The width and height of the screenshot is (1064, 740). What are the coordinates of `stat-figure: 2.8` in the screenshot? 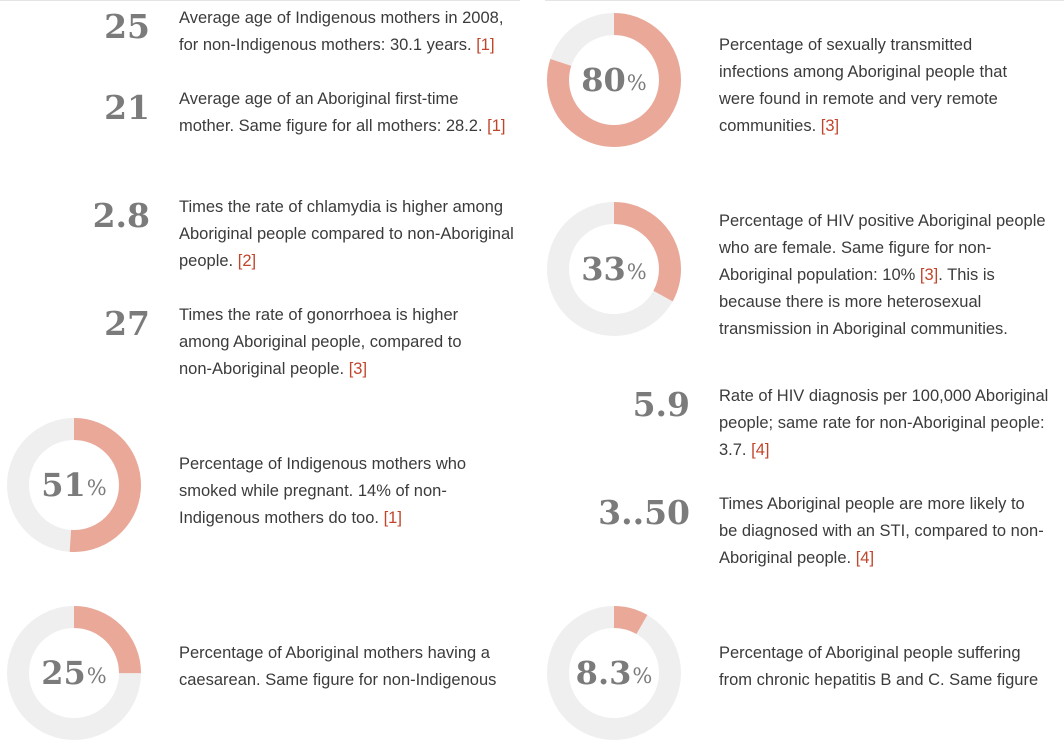 It's located at (121, 215).